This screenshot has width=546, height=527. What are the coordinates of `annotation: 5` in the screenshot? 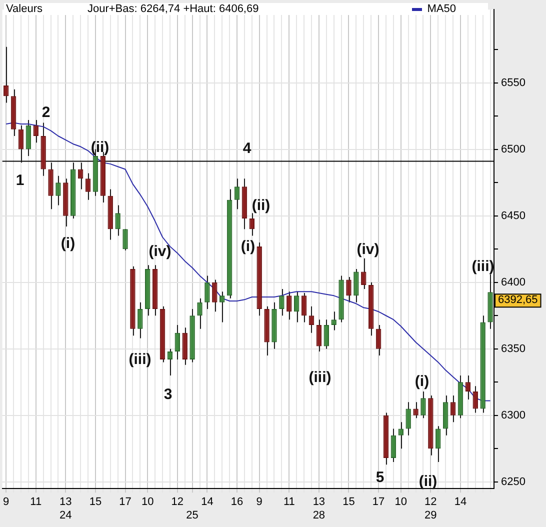 It's located at (380, 477).